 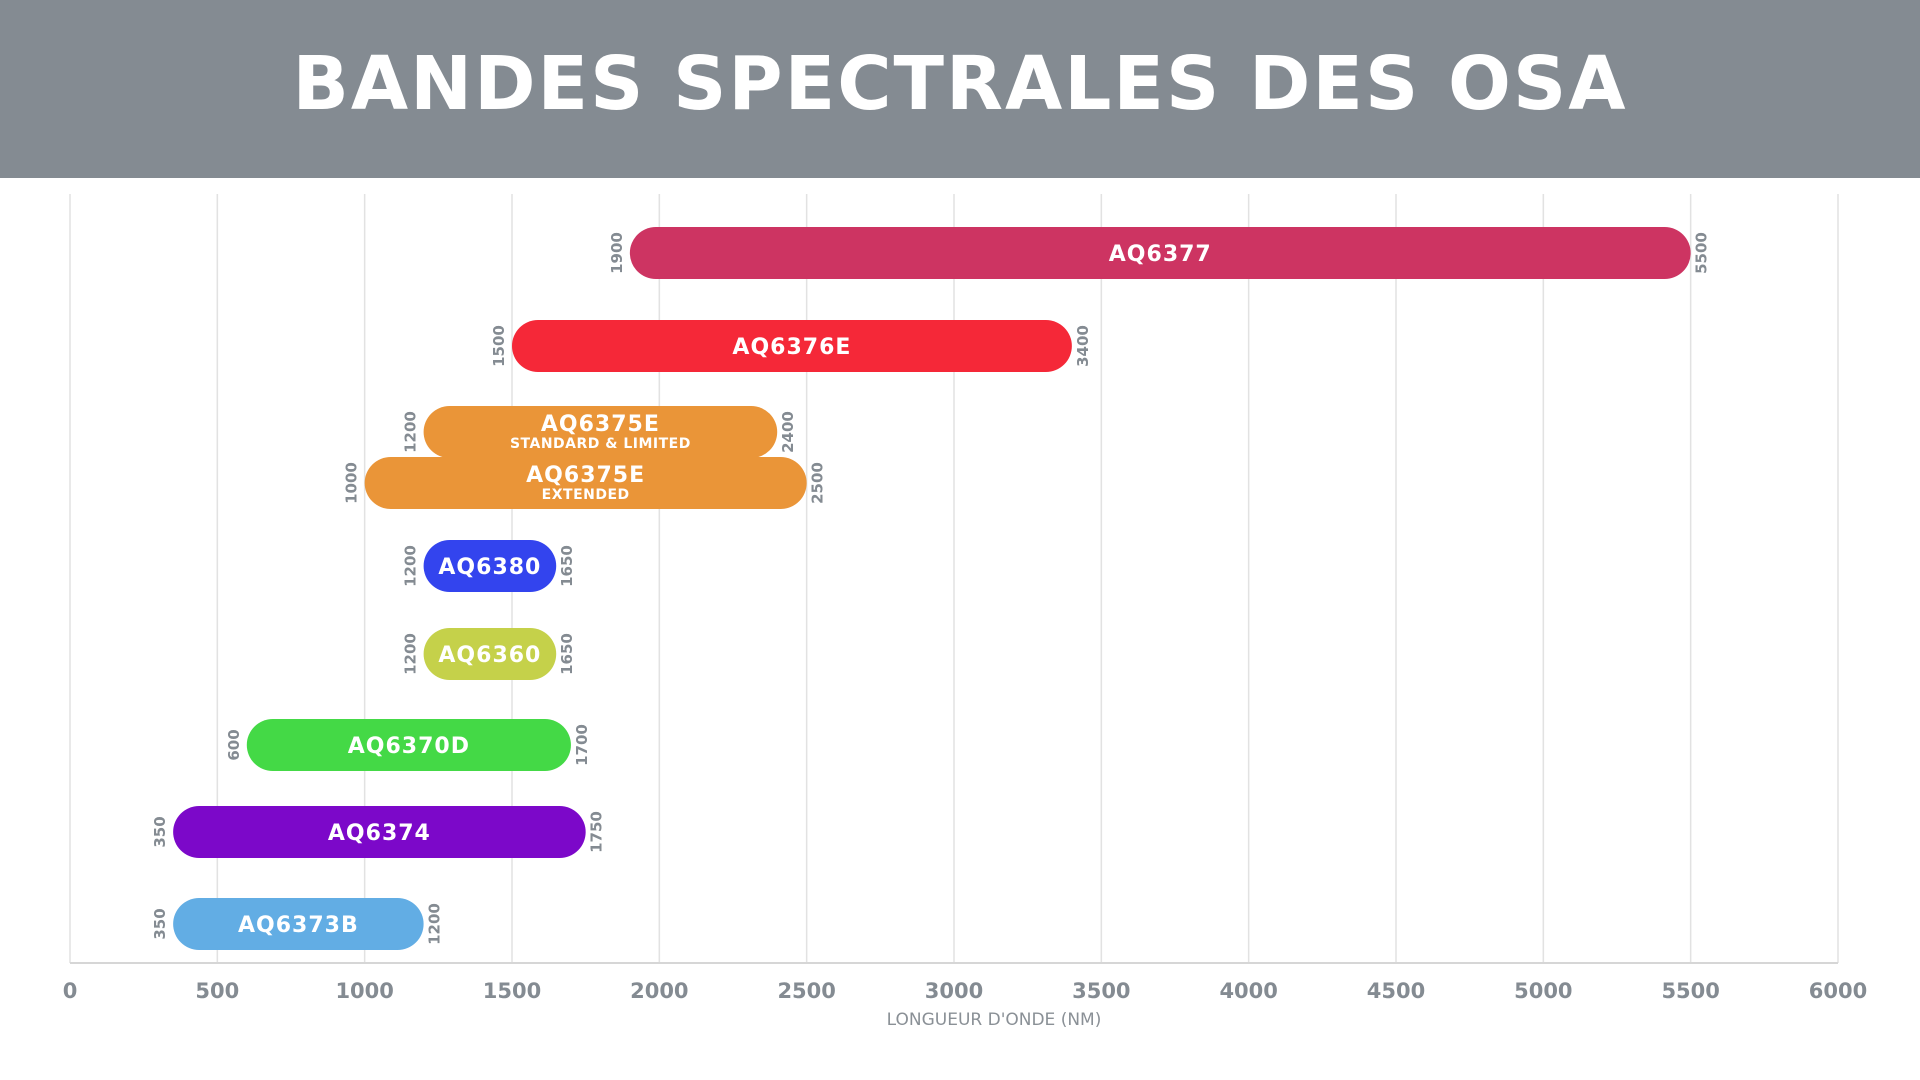 I want to click on x-tick-label: 500, so click(x=217, y=991).